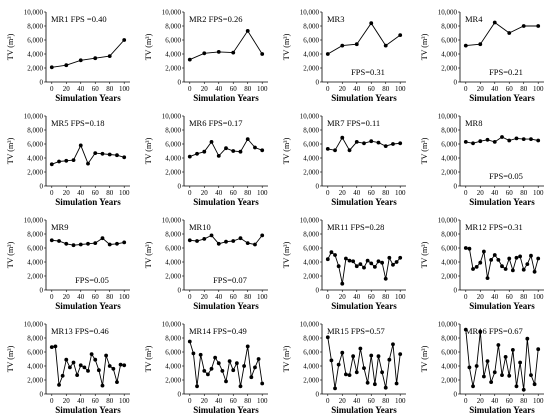 Image resolution: width=550 pixels, height=414 pixels. What do you see at coordinates (474, 19) in the screenshot?
I see `panel-label: MR4` at bounding box center [474, 19].